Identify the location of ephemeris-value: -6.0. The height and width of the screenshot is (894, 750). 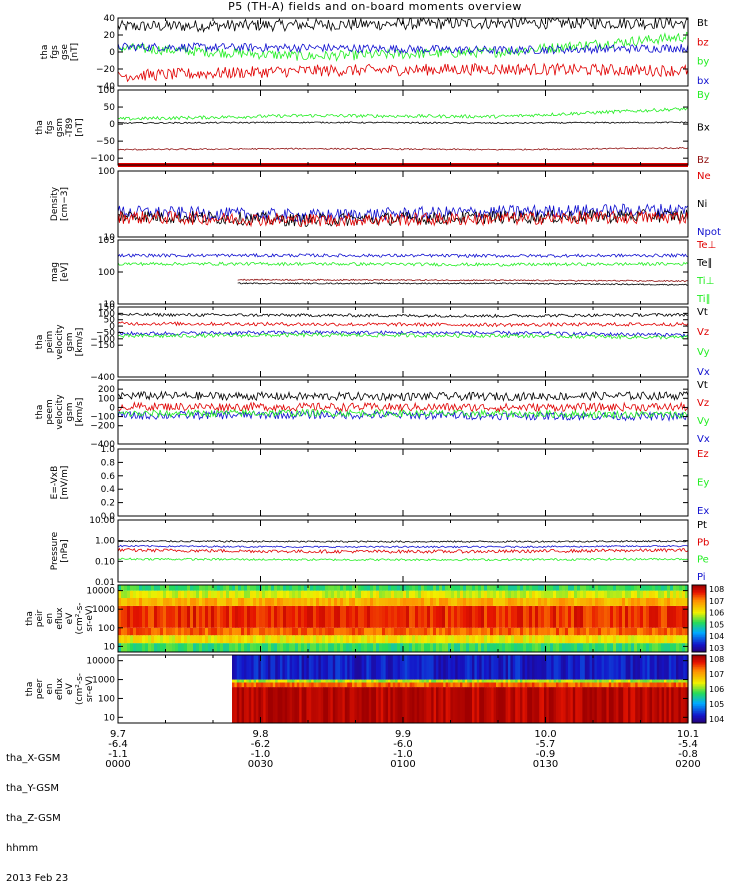
(403, 744).